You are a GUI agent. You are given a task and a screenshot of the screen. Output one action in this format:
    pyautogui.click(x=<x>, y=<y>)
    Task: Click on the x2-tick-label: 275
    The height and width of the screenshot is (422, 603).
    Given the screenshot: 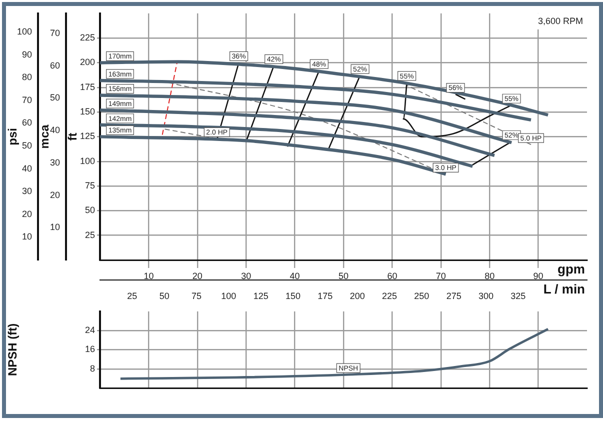 What is the action you would take?
    pyautogui.click(x=454, y=295)
    